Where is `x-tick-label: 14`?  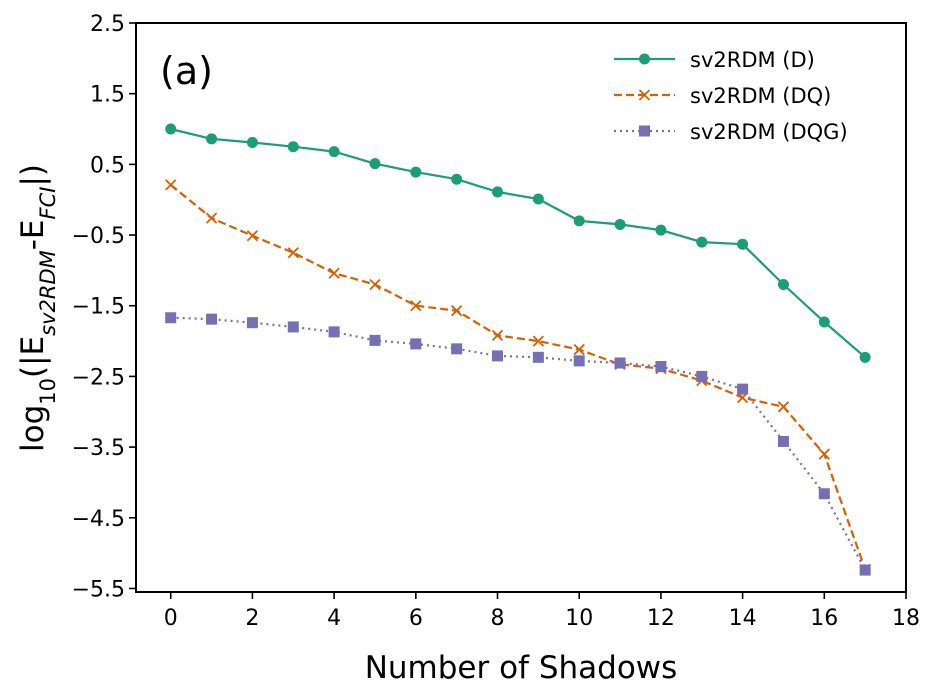
x-tick-label: 14 is located at coordinates (743, 618).